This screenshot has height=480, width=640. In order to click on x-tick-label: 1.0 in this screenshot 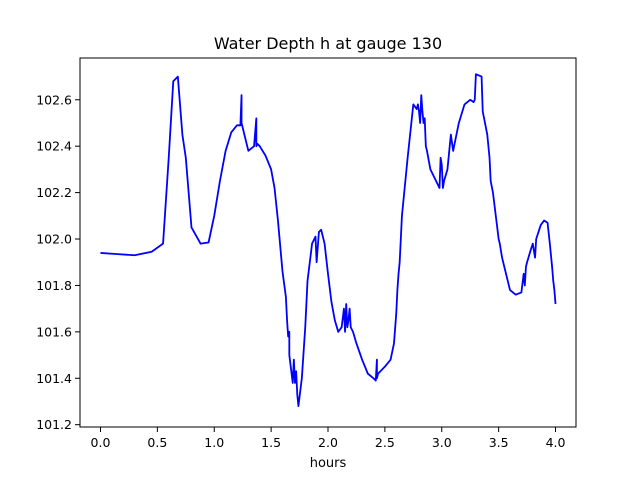, I will do `click(214, 442)`.